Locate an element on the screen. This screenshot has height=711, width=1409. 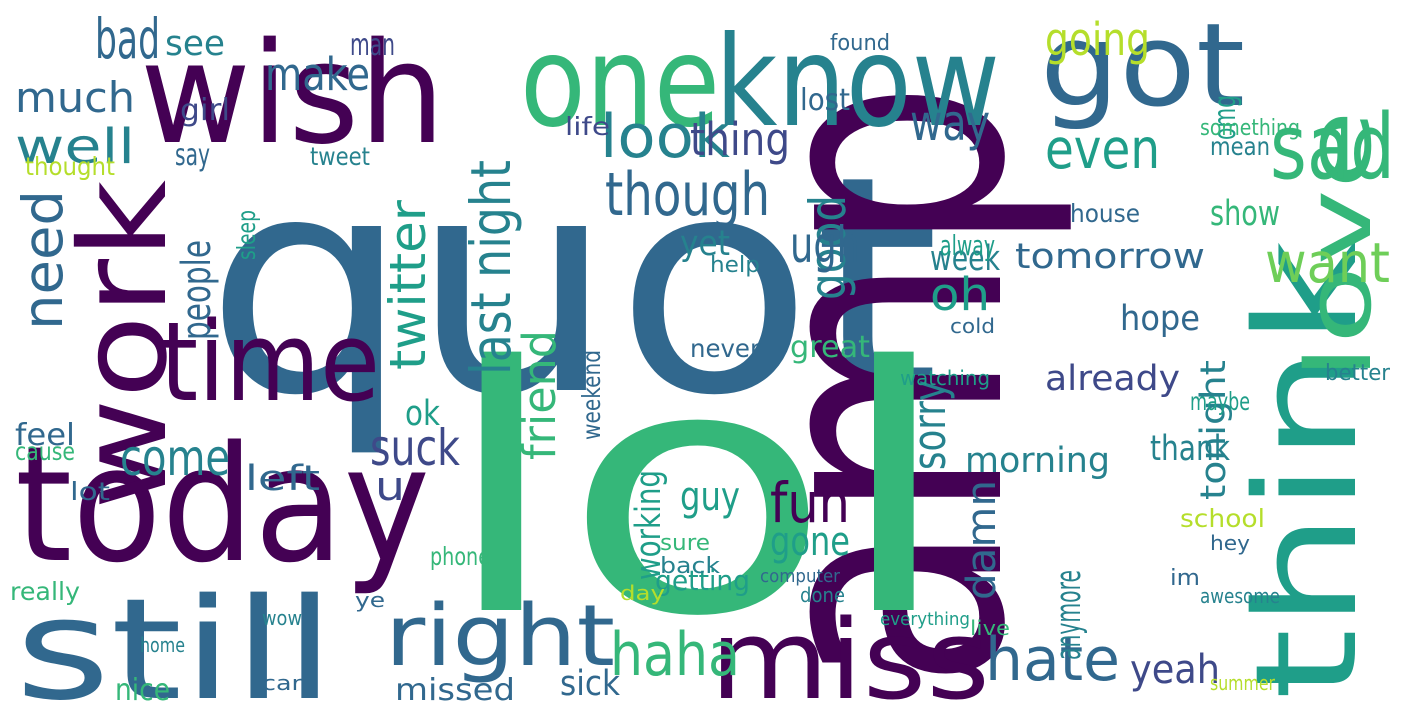
word: ugh is located at coordinates (825, 245).